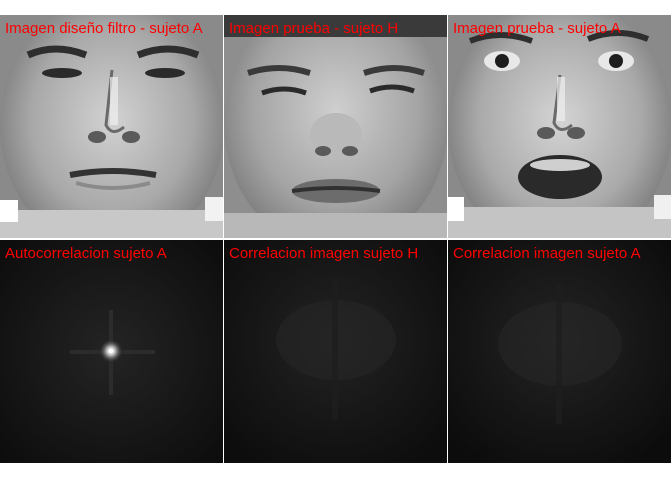  I want to click on correlation-h-label: Correlacion imagen sujeto H, so click(324, 253).